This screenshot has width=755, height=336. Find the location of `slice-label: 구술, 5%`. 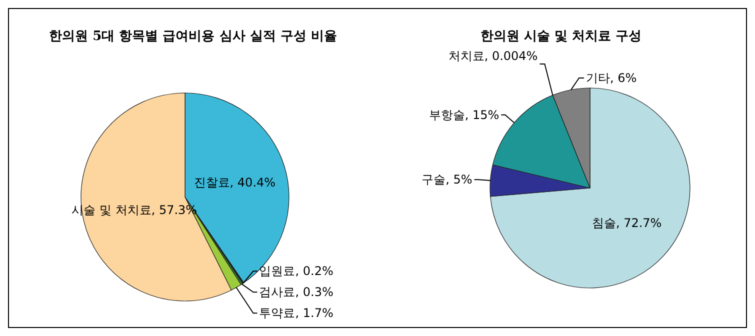

slice-label: 구술, 5% is located at coordinates (447, 179).